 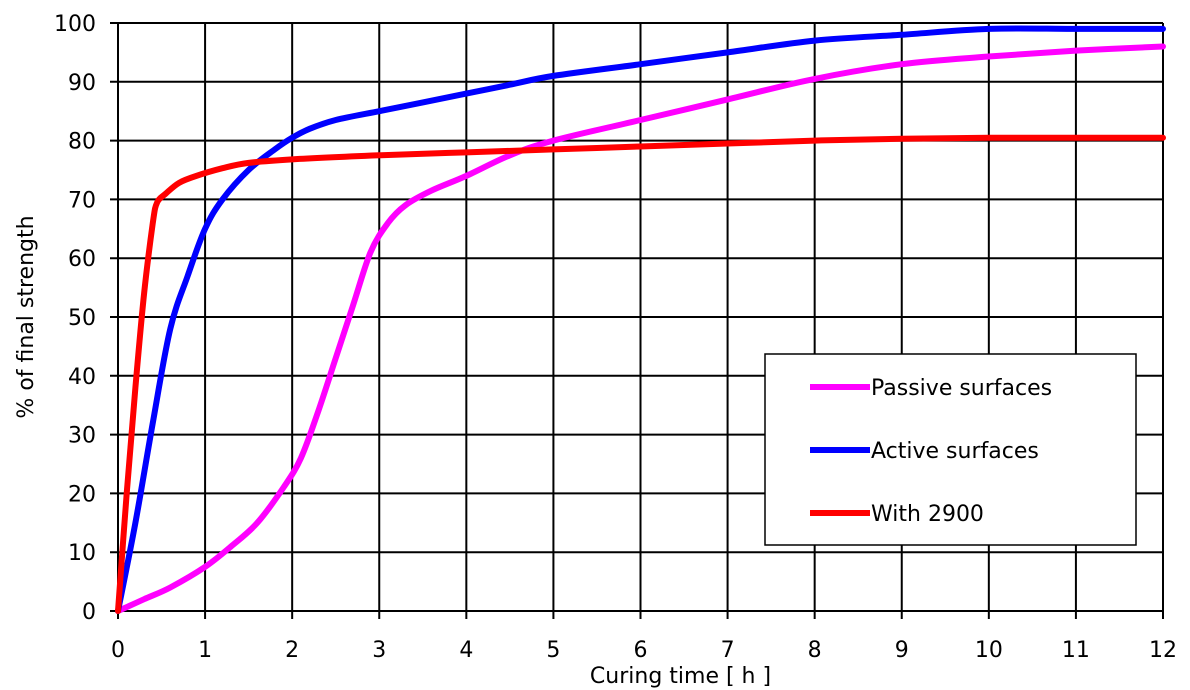 I want to click on x-tick-label: 3, so click(x=379, y=650).